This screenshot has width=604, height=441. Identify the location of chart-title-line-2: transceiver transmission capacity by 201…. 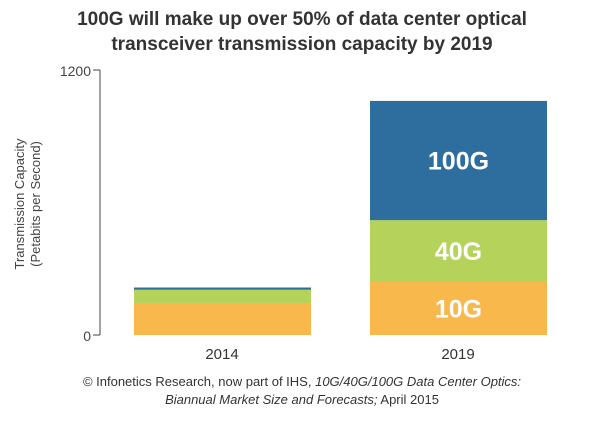
(302, 44).